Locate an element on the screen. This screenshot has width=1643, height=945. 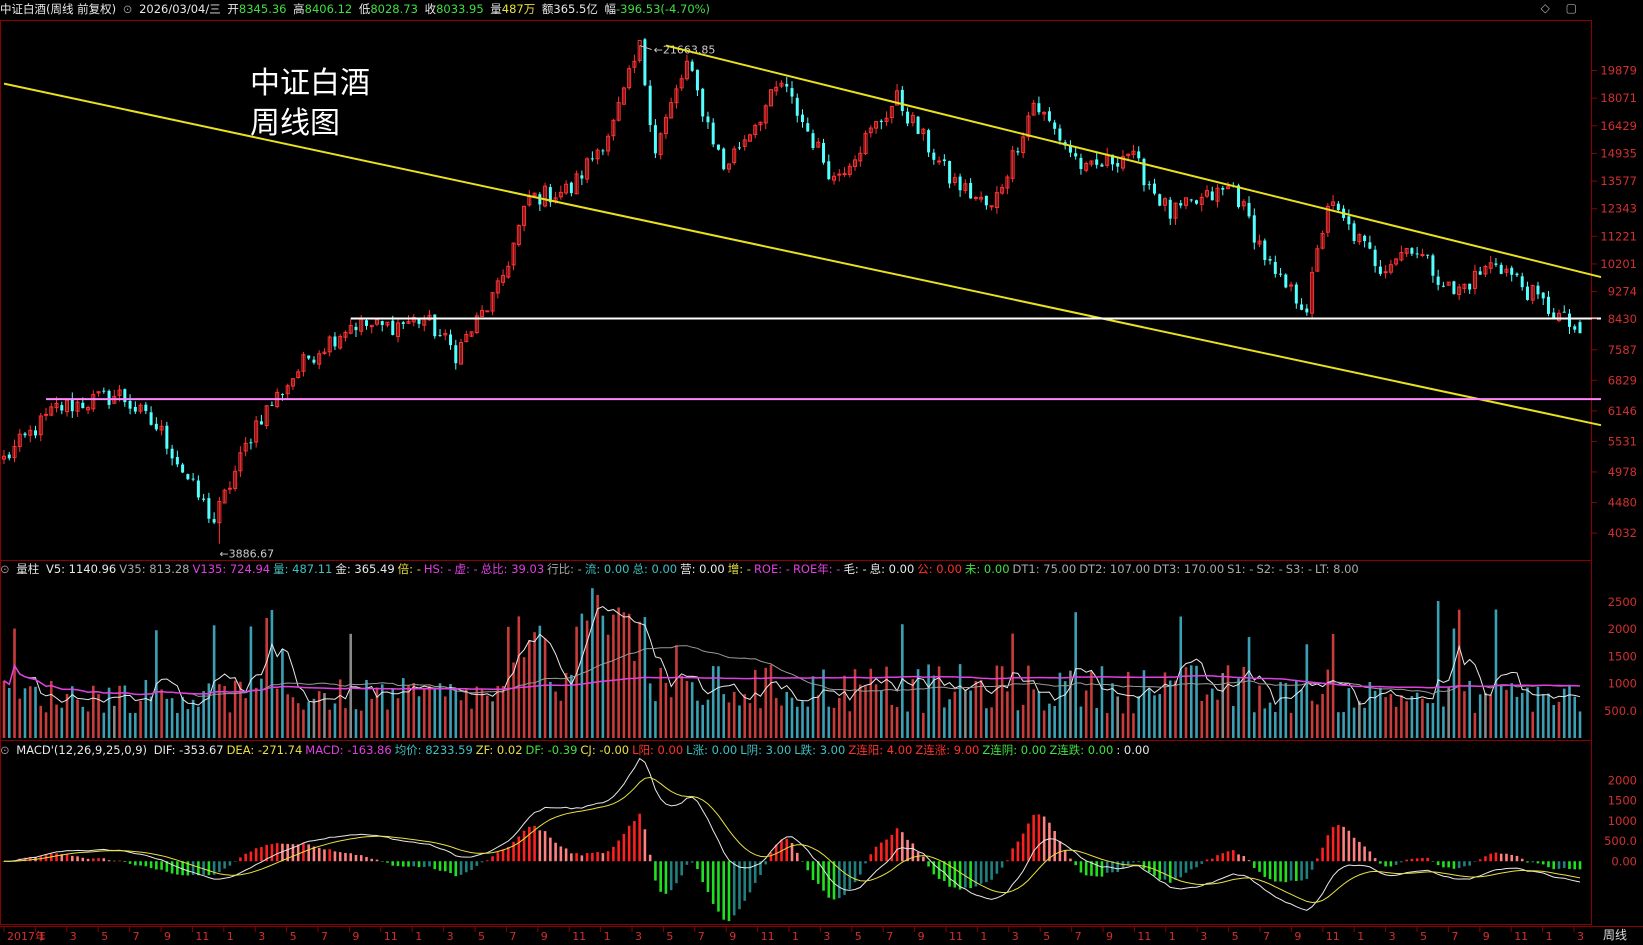
window-controls: ◇ ▢ is located at coordinates (1561, 8).